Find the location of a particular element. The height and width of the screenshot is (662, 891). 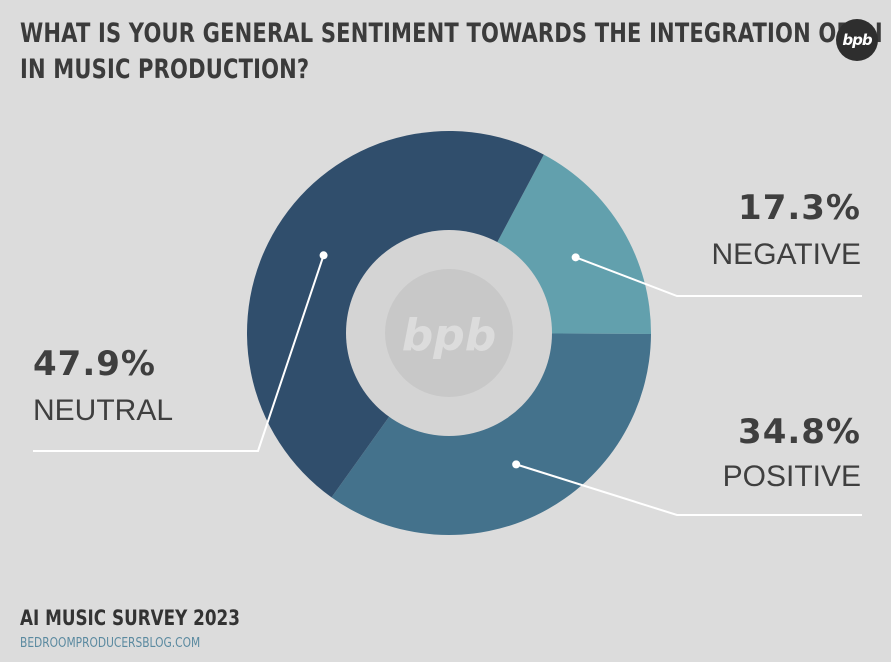

chart-title-line-2: IN MUSIC PRODUCTION? is located at coordinates (165, 69).